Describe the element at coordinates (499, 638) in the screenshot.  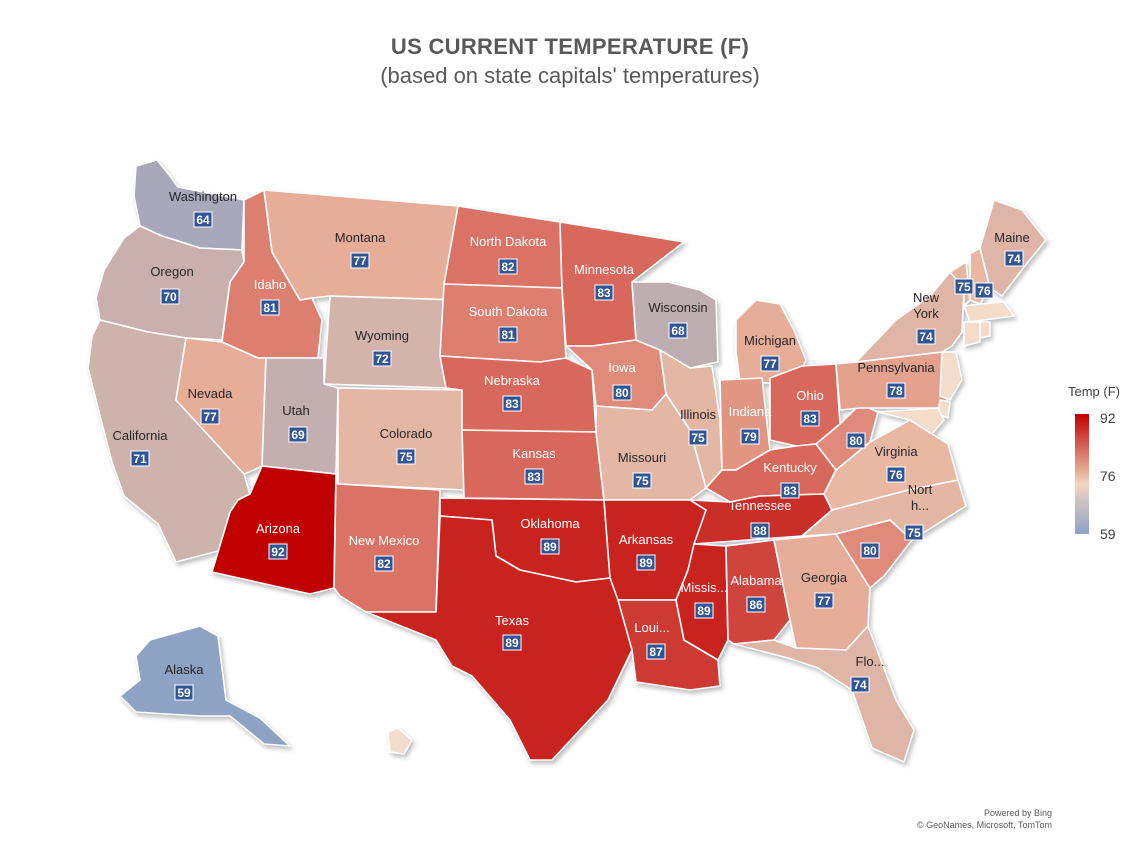
I see `state-tx` at that location.